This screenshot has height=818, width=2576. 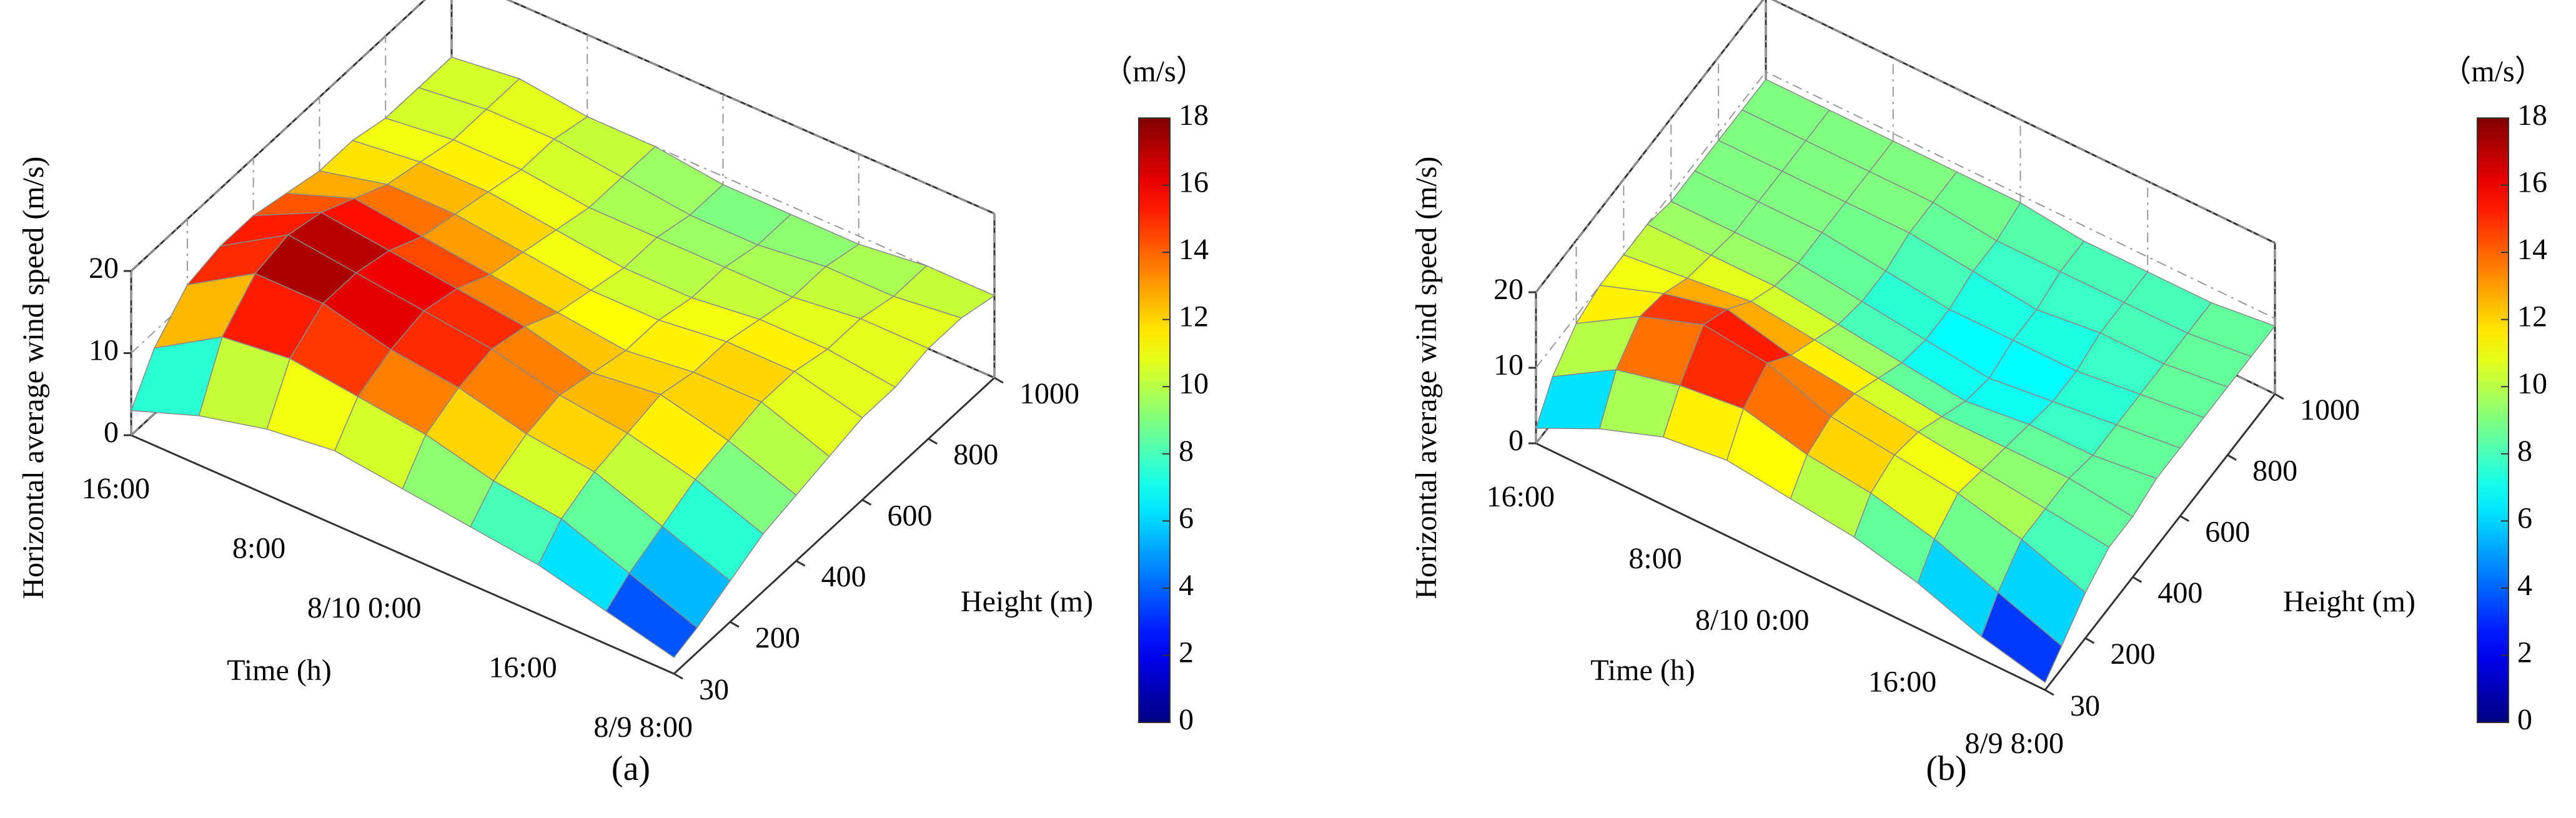 I want to click on panel-label: (a), so click(x=631, y=768).